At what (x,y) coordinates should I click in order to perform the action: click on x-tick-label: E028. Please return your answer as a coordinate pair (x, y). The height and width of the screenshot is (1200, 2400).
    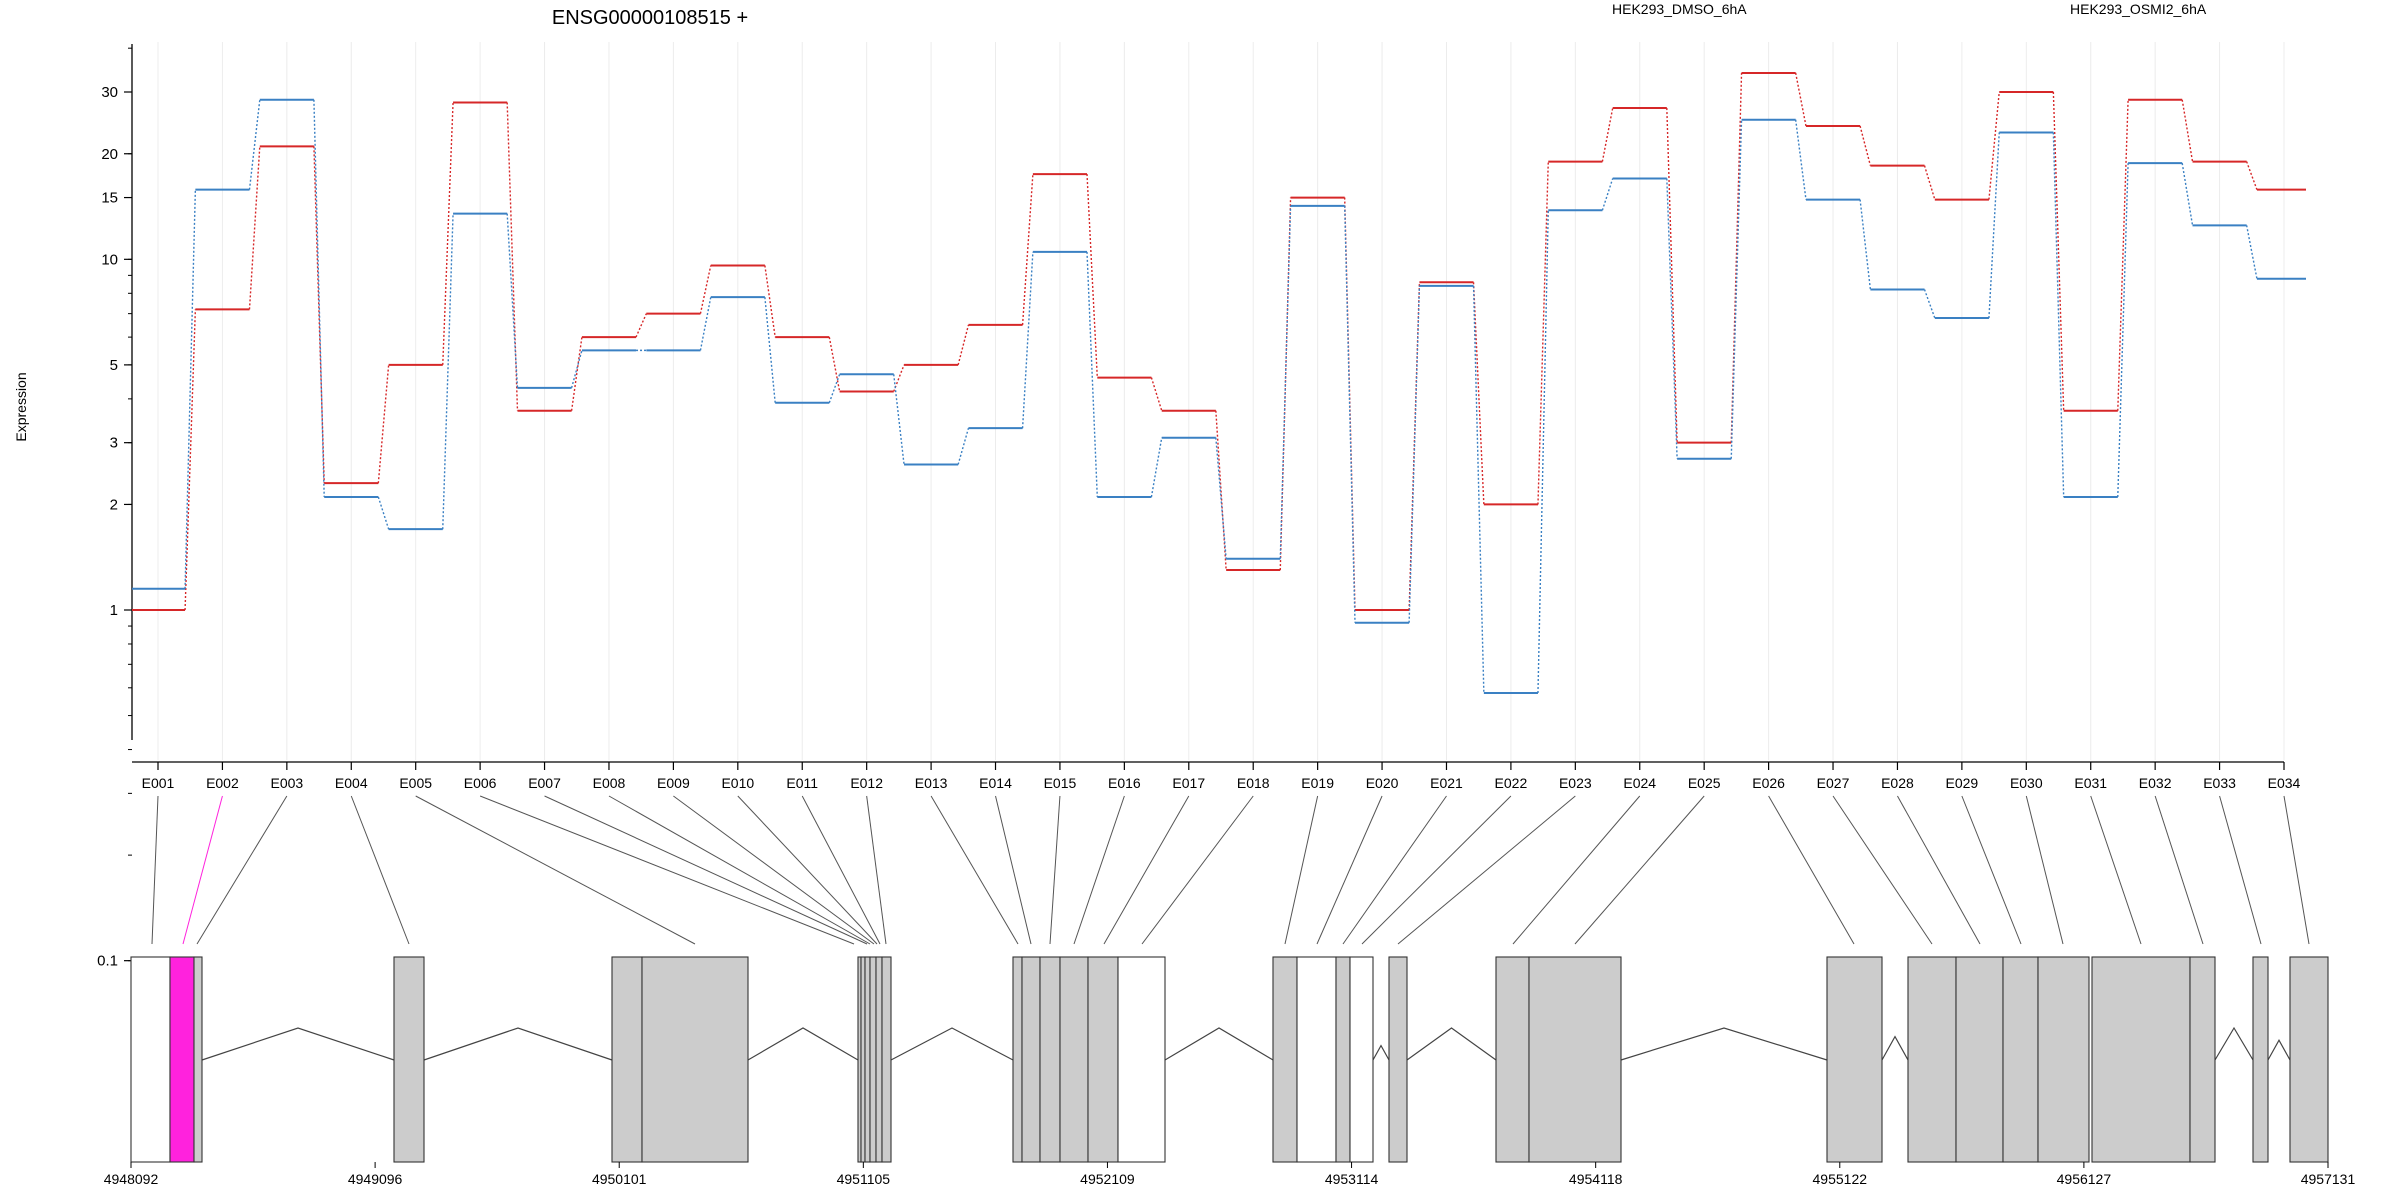
    Looking at the image, I should click on (1897, 783).